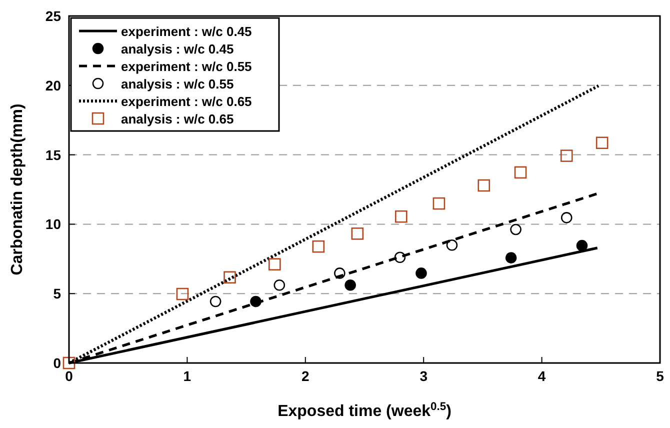  I want to click on legend-label: experiment : w/c 0.55, so click(186, 66).